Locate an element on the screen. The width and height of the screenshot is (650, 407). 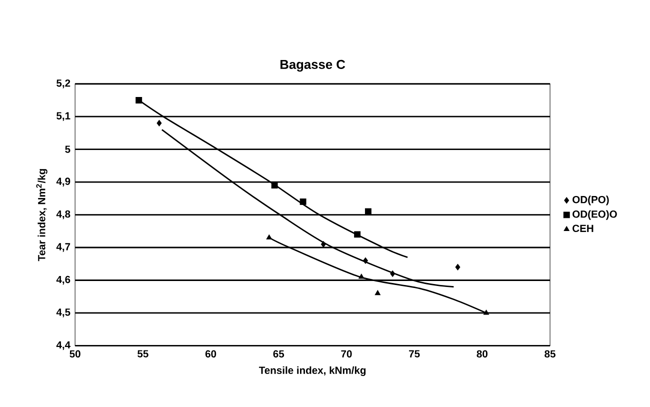
chart-title: Bagasse C is located at coordinates (313, 66).